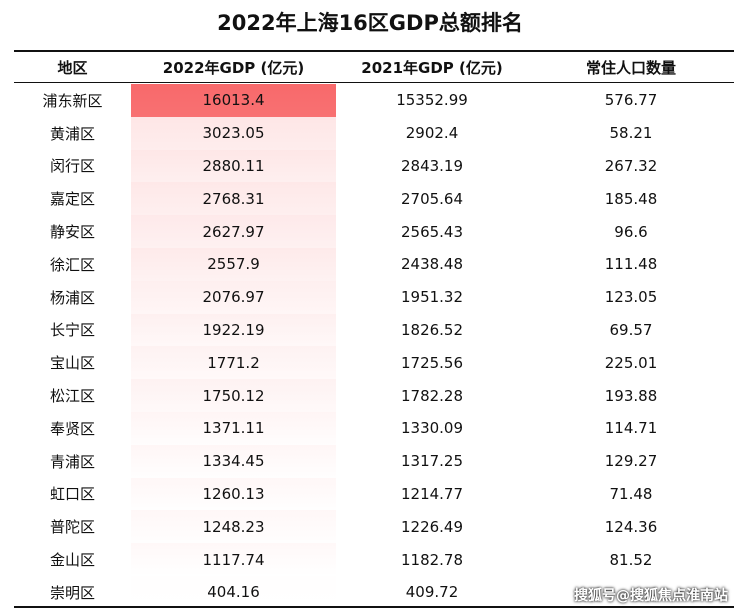 This screenshot has width=740, height=609. I want to click on cell-district: 虹口区, so click(72, 494).